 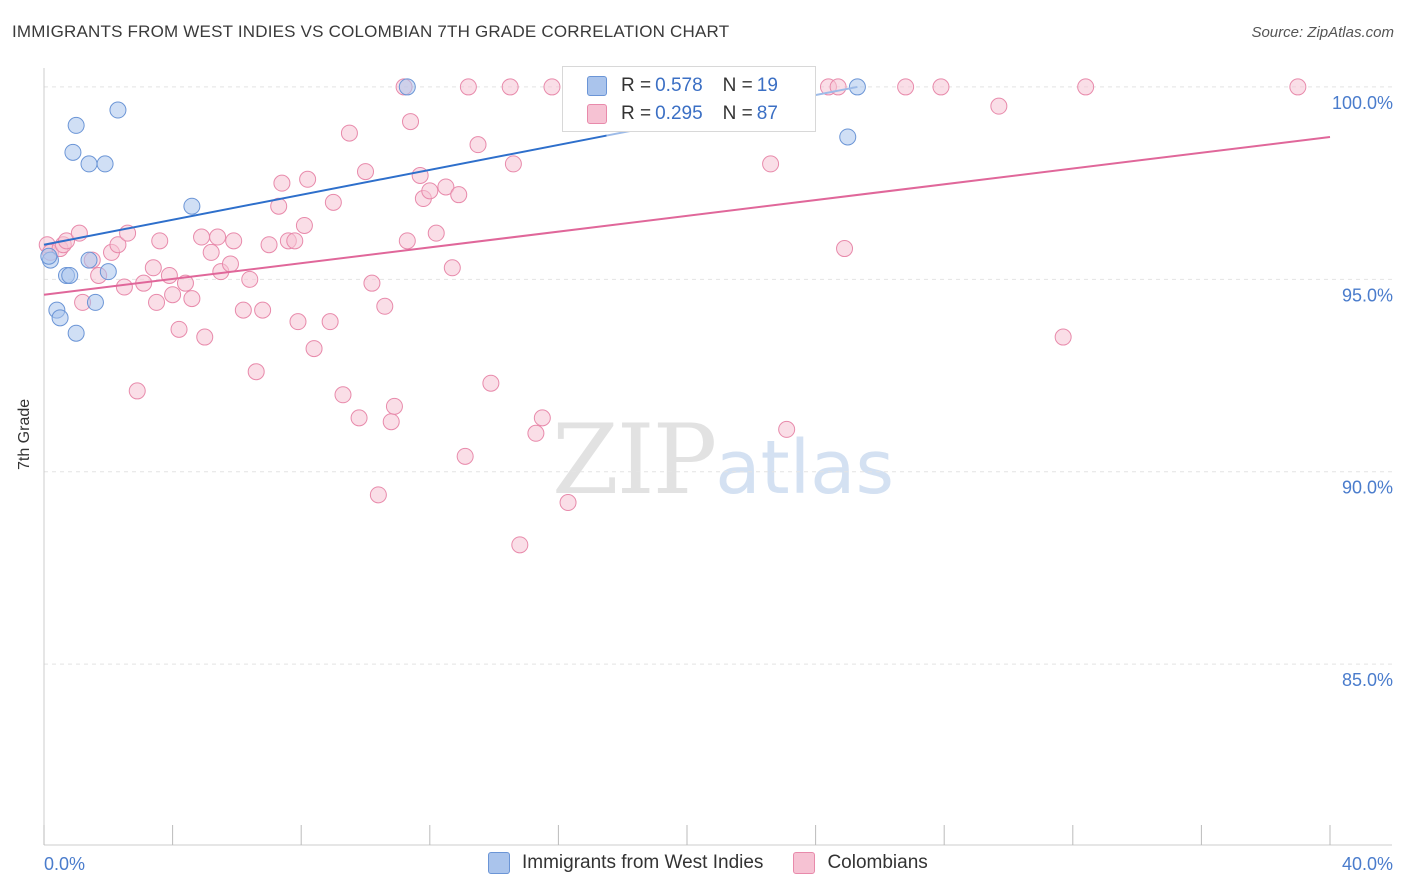 I want to click on legend-row-west-indies: R = 0.578 N = 19, so click(x=682, y=86).